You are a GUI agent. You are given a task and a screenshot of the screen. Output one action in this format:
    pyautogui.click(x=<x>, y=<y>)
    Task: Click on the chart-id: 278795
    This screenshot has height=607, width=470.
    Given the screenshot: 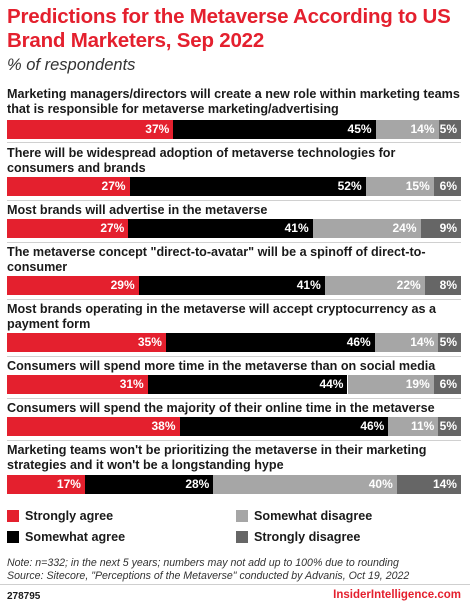 What is the action you would take?
    pyautogui.click(x=24, y=596)
    